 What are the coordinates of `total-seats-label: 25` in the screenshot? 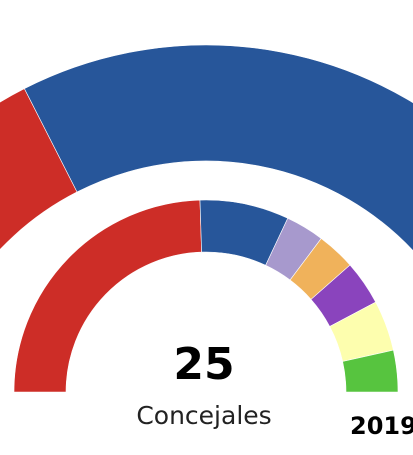 It's located at (203, 364).